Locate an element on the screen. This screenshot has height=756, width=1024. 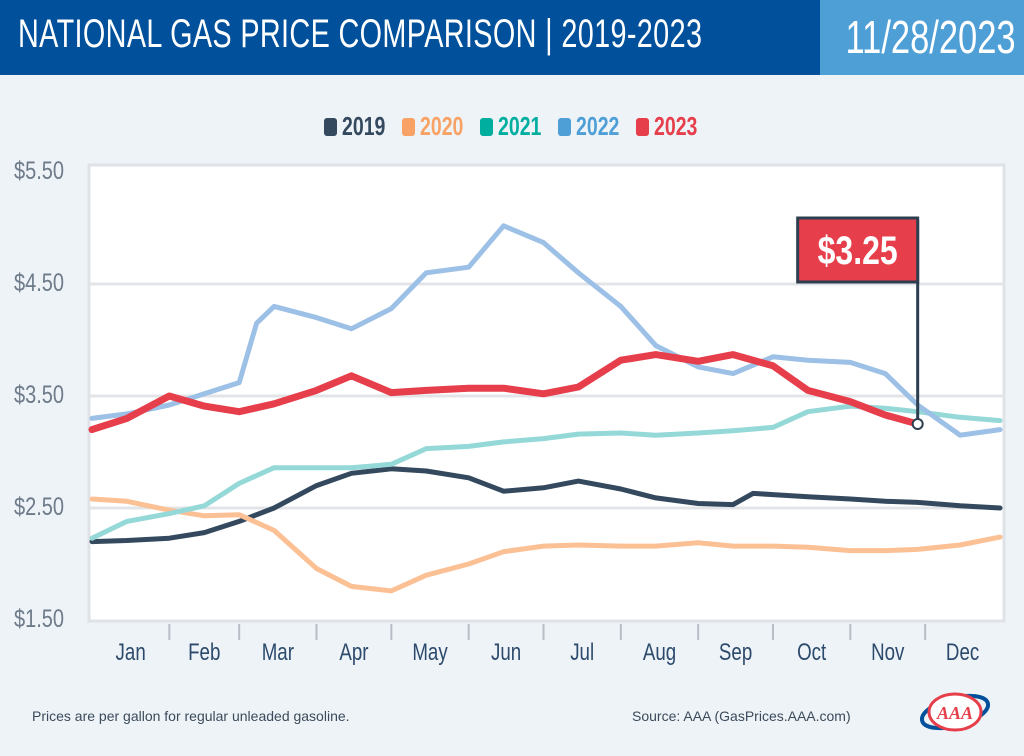
callout-label: $3.25 is located at coordinates (858, 250).